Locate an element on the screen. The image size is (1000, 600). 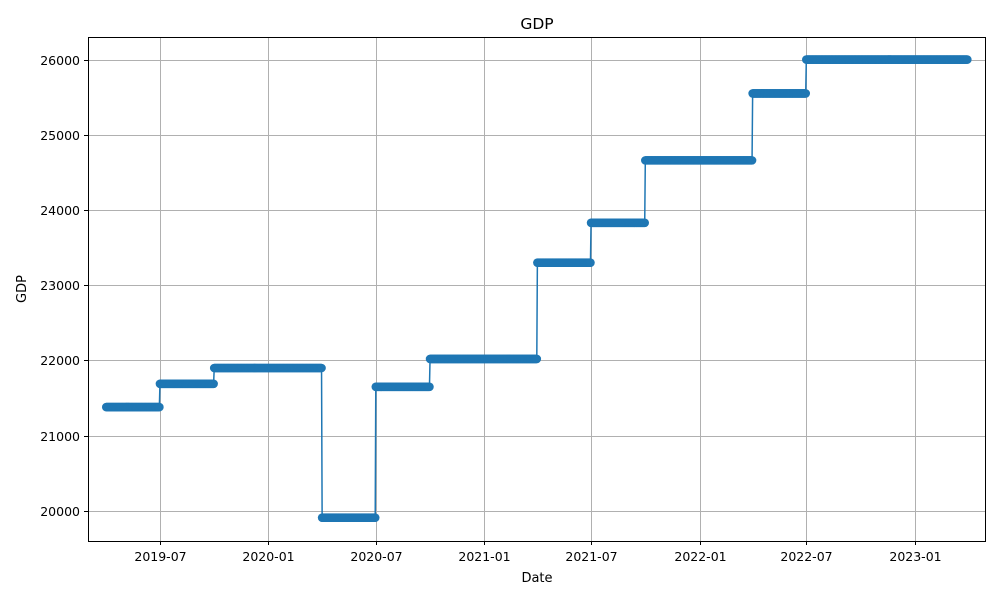
y-tick-label: 21000 is located at coordinates (60, 436).